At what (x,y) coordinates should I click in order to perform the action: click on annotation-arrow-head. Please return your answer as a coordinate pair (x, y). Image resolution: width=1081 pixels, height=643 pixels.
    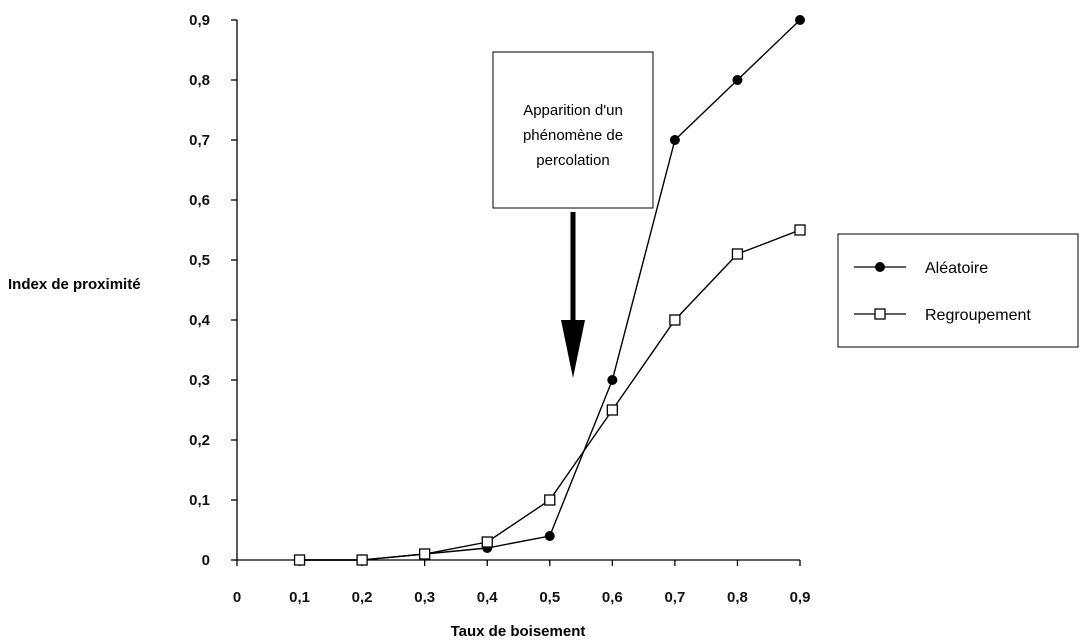
    Looking at the image, I should click on (573, 349).